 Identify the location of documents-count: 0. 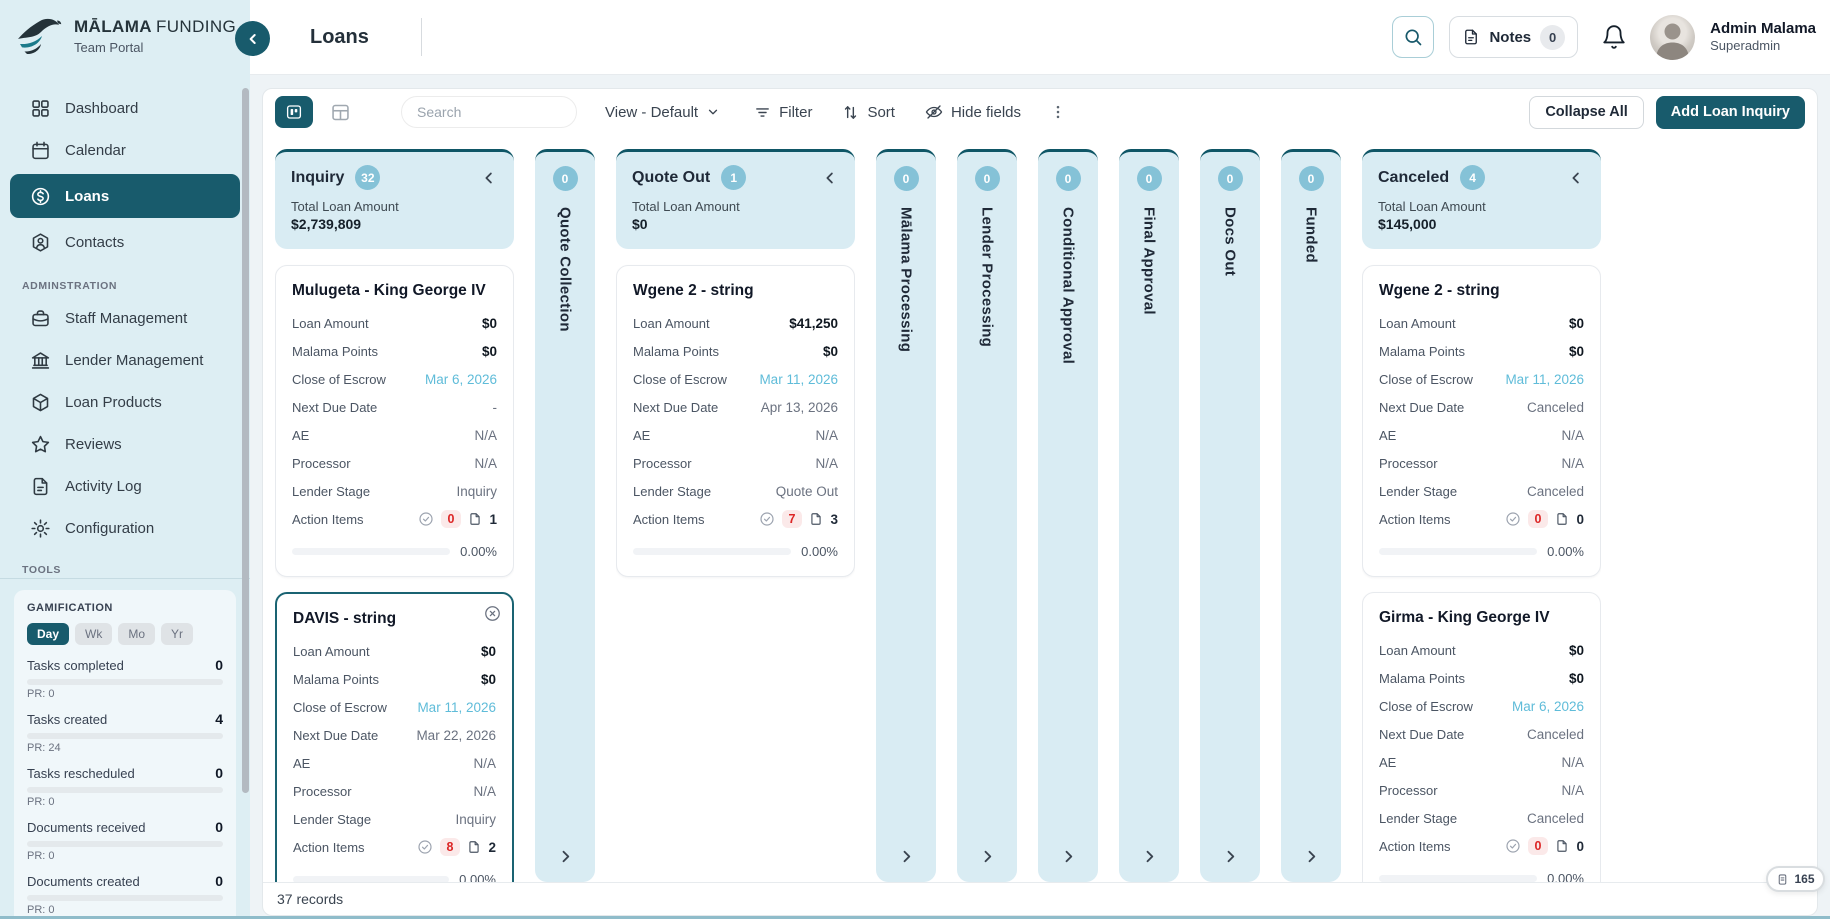
(1580, 519).